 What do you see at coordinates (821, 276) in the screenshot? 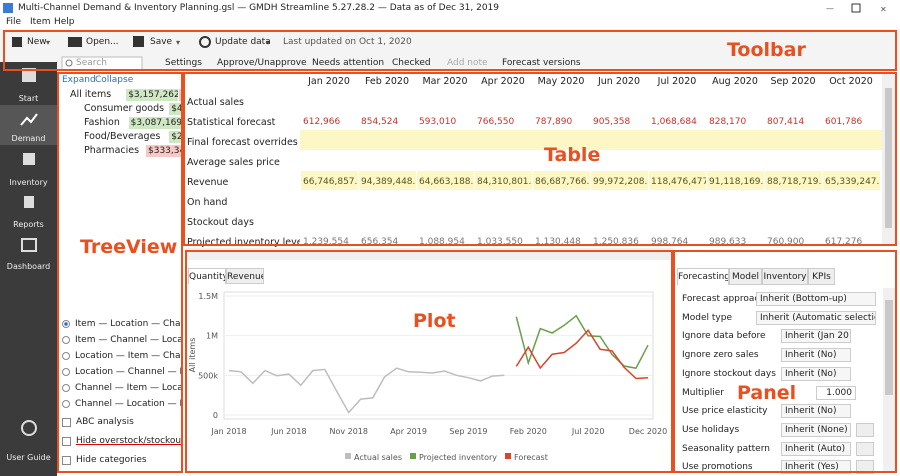
I see `panel-tab: KPIs` at bounding box center [821, 276].